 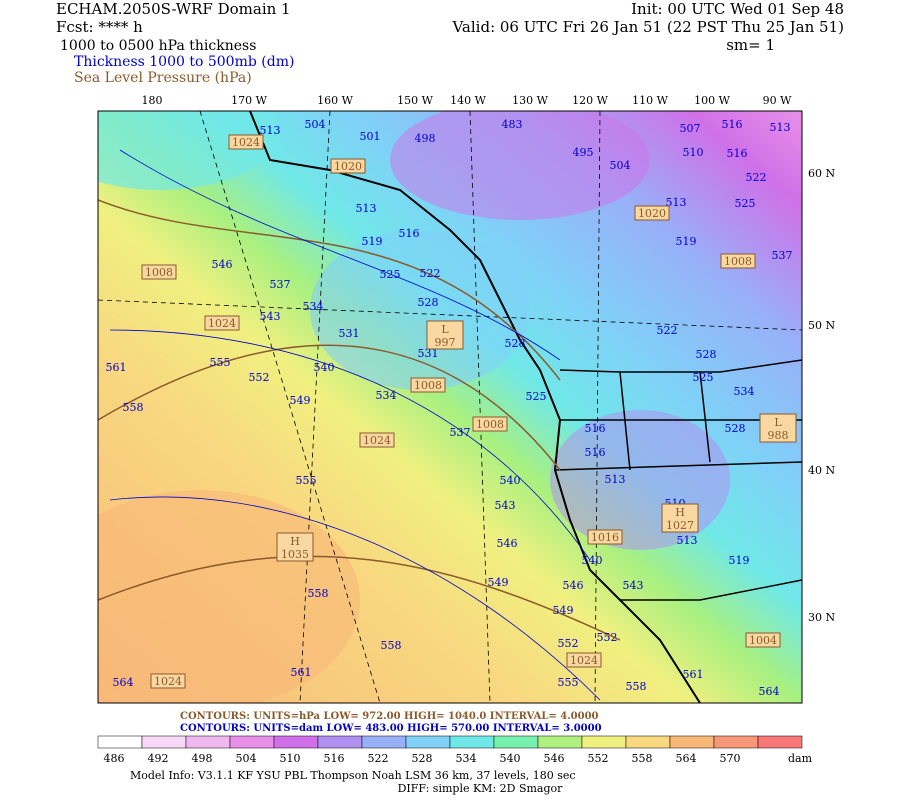 I want to click on thickness-label: 498, so click(x=425, y=138).